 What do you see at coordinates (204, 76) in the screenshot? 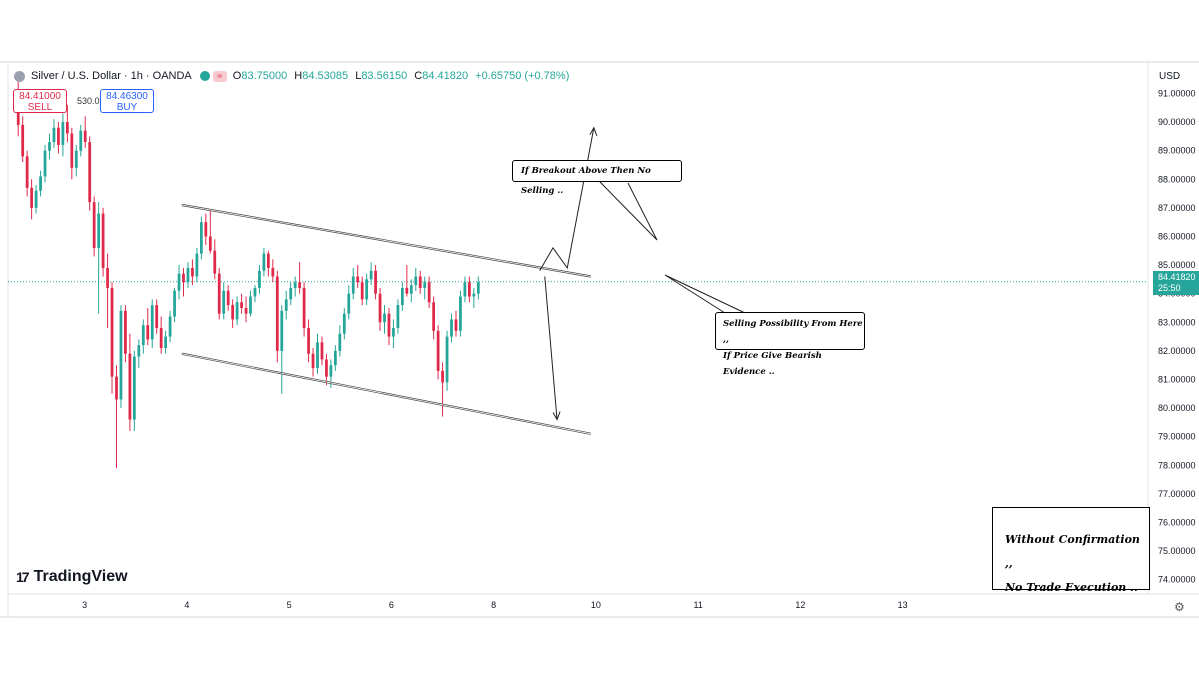
I see `market-open-icon` at bounding box center [204, 76].